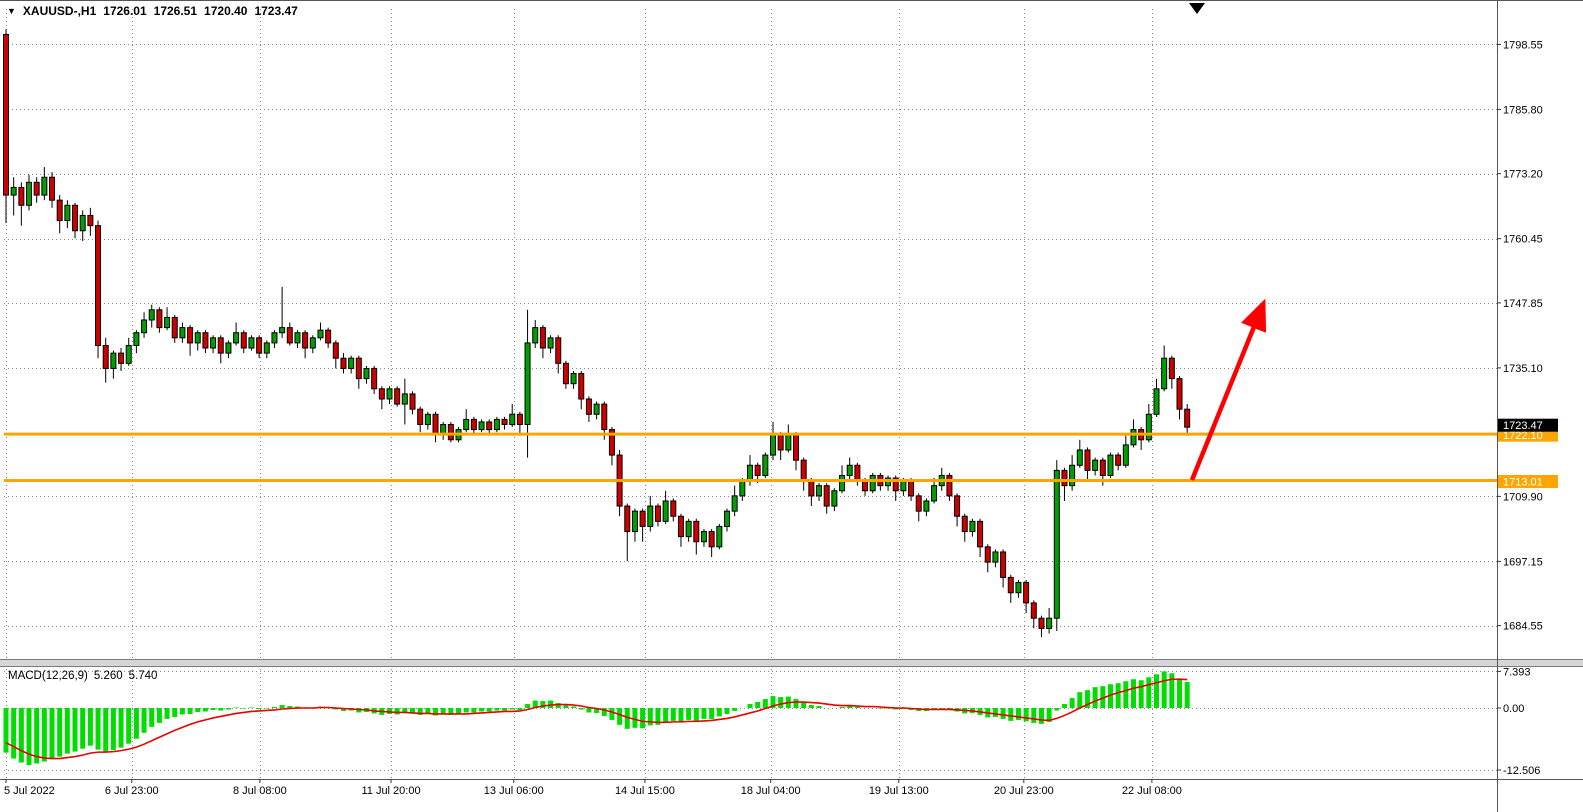  Describe the element at coordinates (143, 676) in the screenshot. I see `macd-signal-value: 5.740` at that location.